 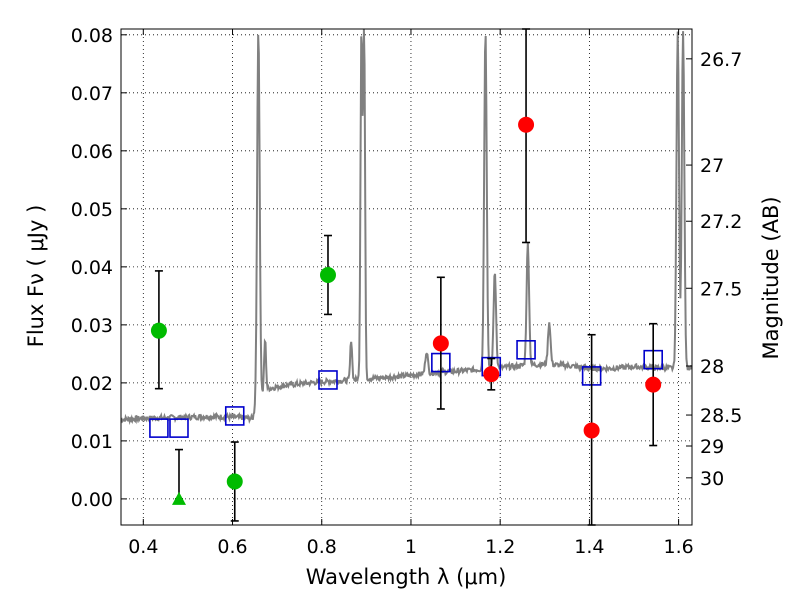 I want to click on right-tick-label: 27, so click(x=712, y=166).